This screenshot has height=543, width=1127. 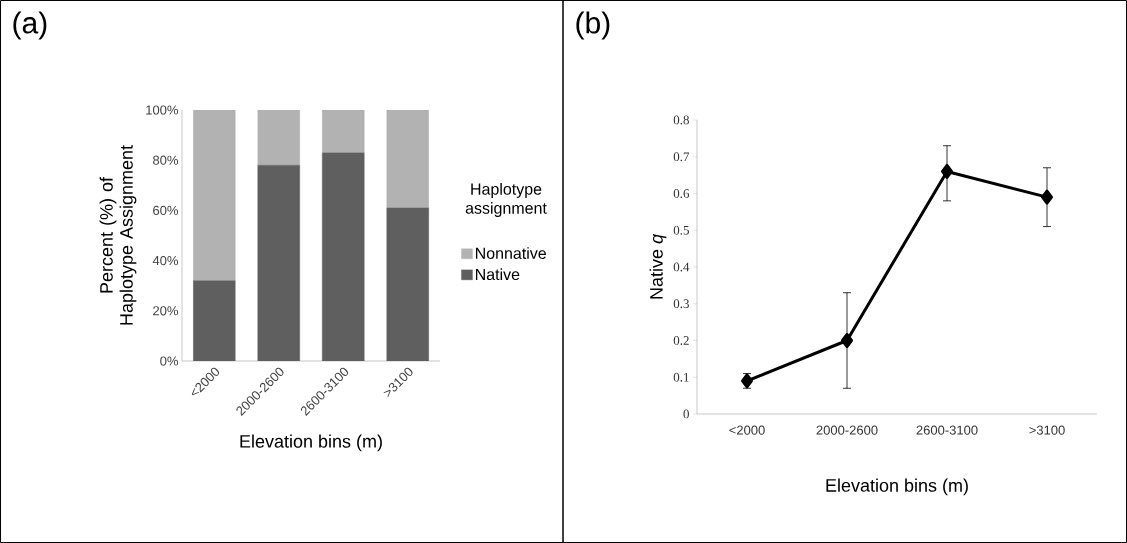 I want to click on x-tick-label: 2000-2600, so click(x=847, y=430).